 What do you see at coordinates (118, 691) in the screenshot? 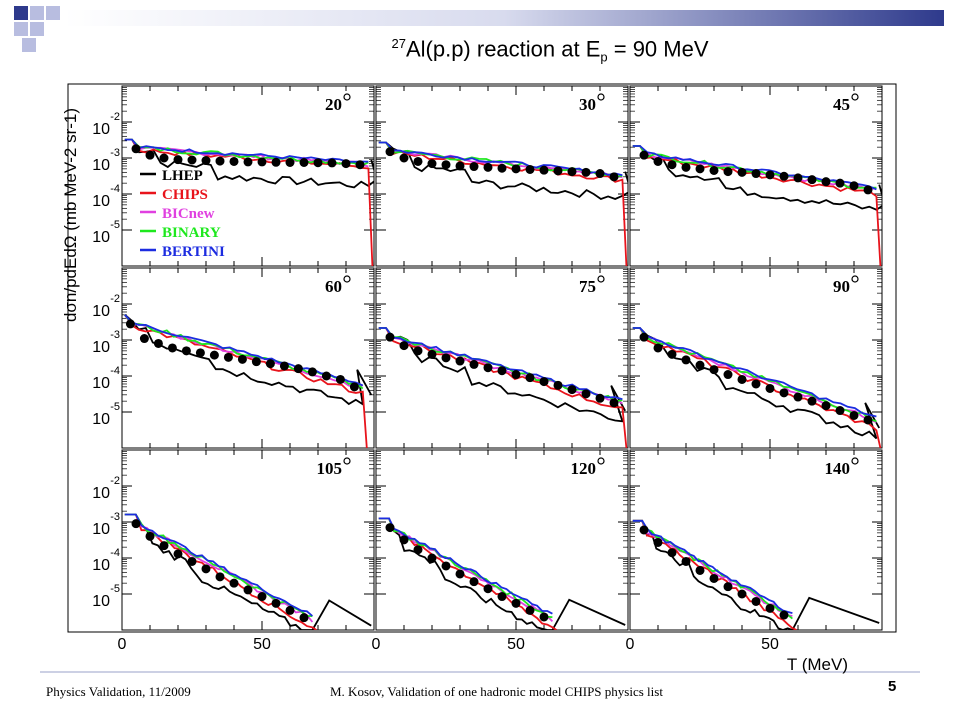
I see `footer-left: Physics Validation, 11/2009` at bounding box center [118, 691].